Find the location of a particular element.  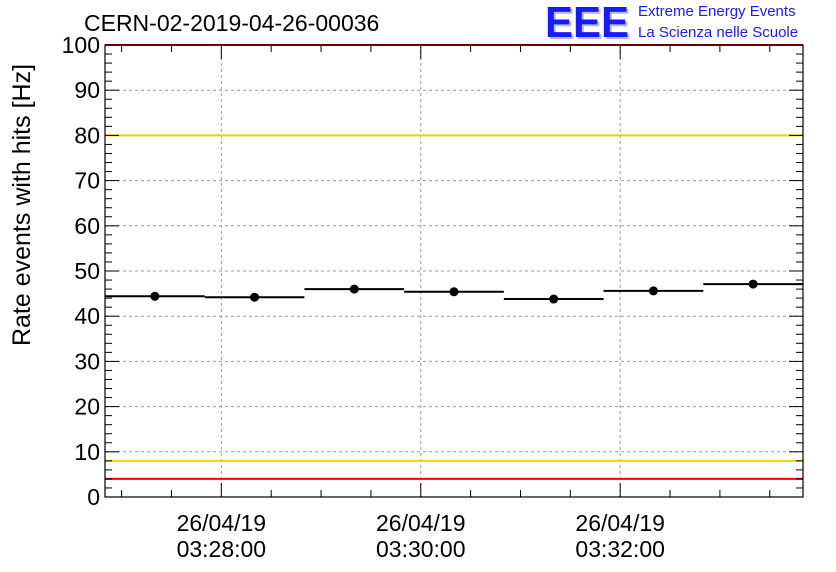

y-tick-label: 30 is located at coordinates (87, 361).